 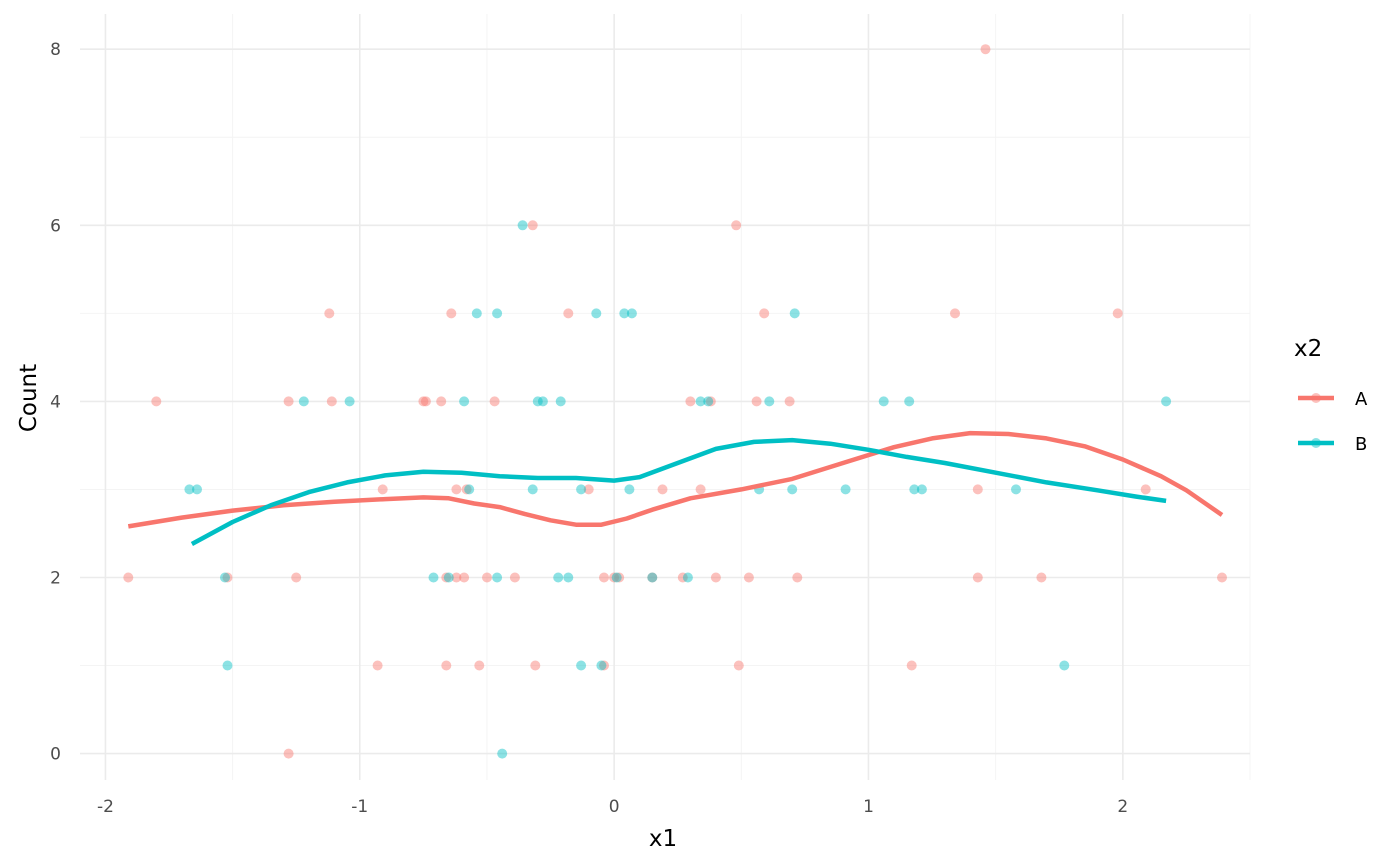 What do you see at coordinates (1333, 422) in the screenshot?
I see `legend-items: AB` at bounding box center [1333, 422].